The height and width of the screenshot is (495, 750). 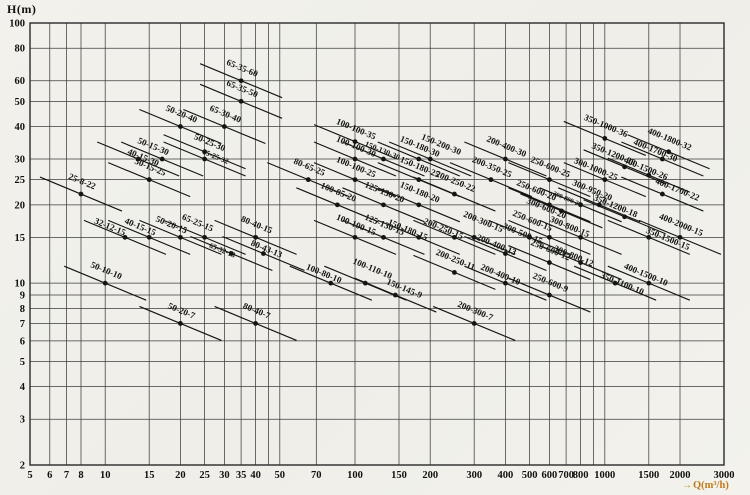 I want to click on y-tick-label: 2, so click(x=22, y=466).